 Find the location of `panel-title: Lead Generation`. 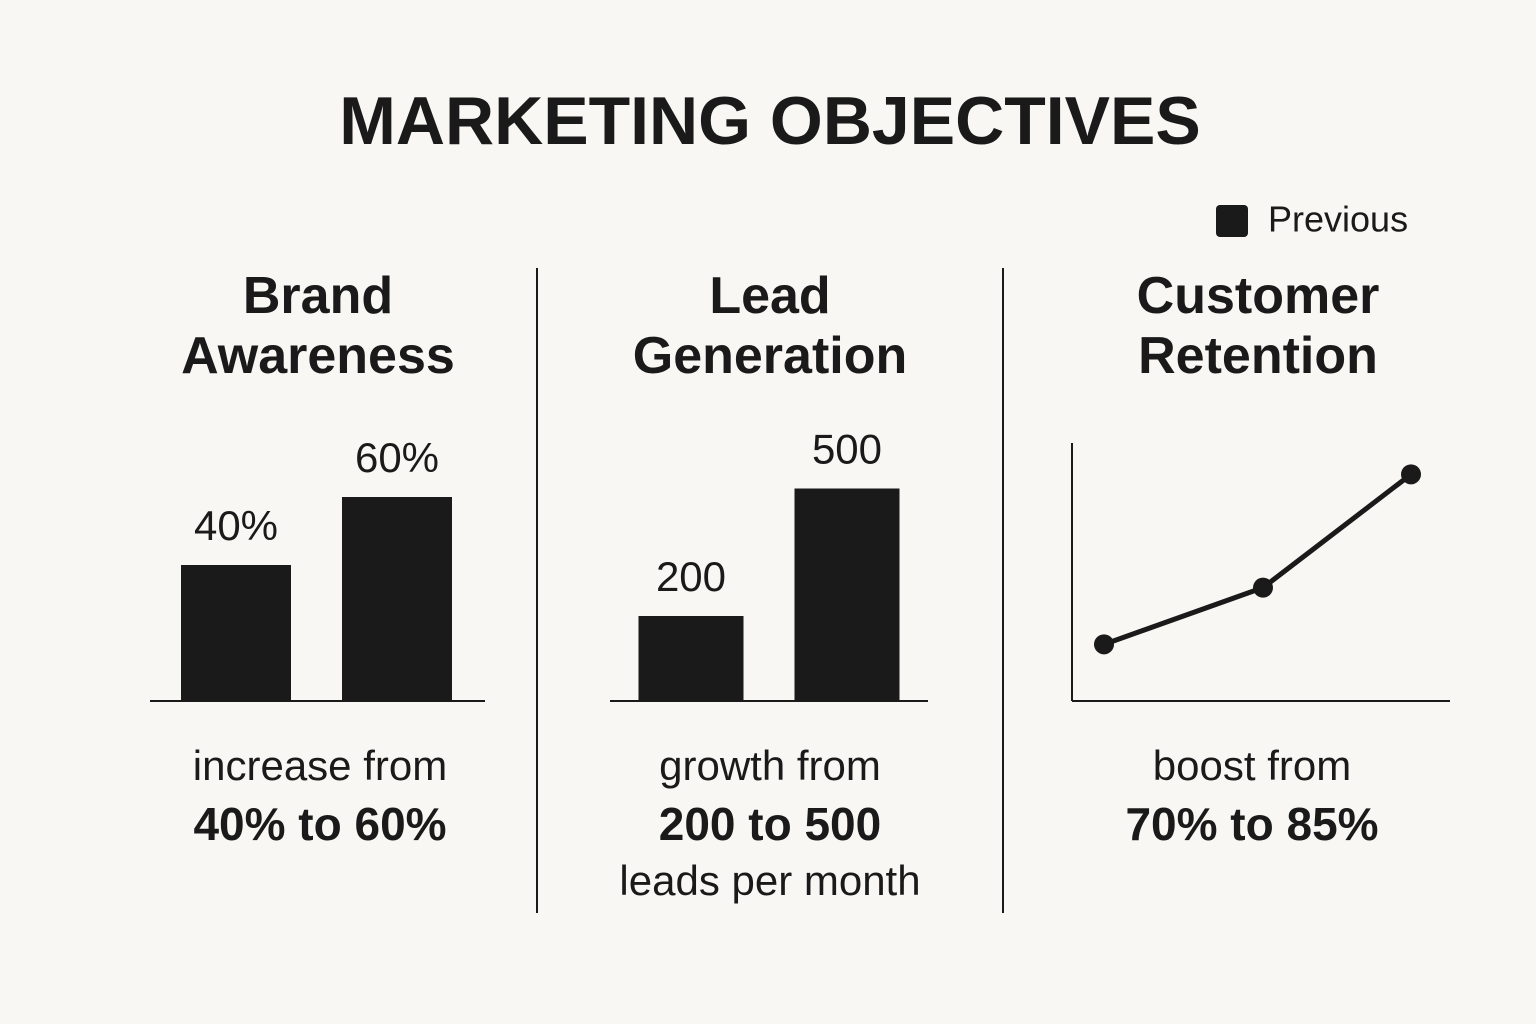

panel-title: Lead Generation is located at coordinates (770, 326).